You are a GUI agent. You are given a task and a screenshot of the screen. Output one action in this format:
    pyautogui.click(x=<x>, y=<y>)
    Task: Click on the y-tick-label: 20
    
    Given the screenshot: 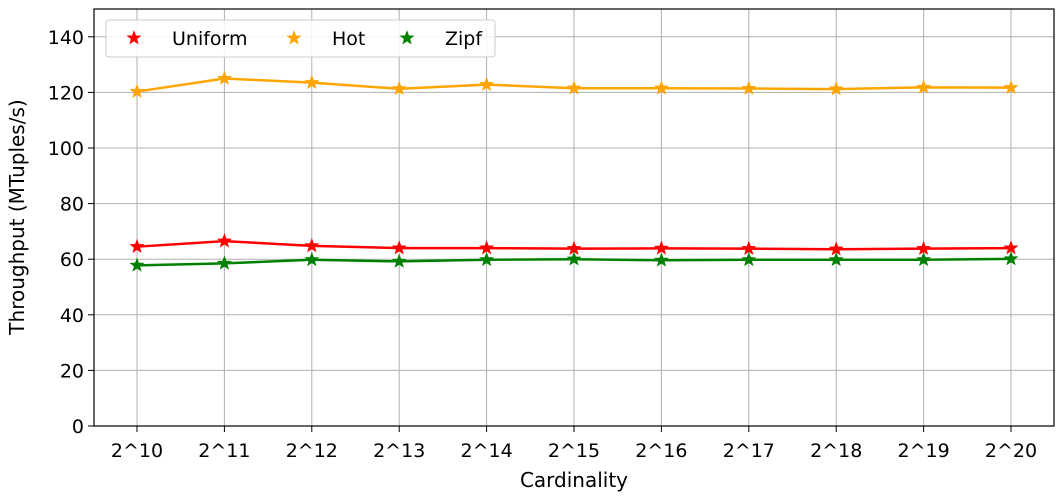 What is the action you would take?
    pyautogui.click(x=72, y=371)
    